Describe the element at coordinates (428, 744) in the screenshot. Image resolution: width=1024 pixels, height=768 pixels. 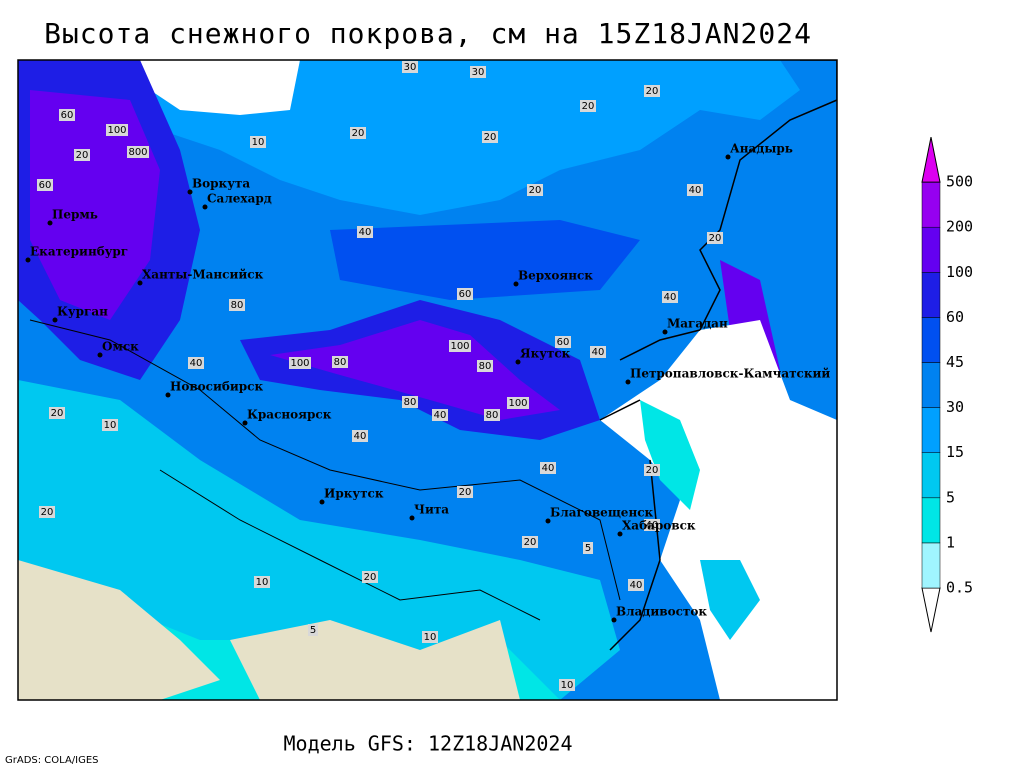
I see `model-label: Модель GFS: 12Z18JAN2024` at that location.